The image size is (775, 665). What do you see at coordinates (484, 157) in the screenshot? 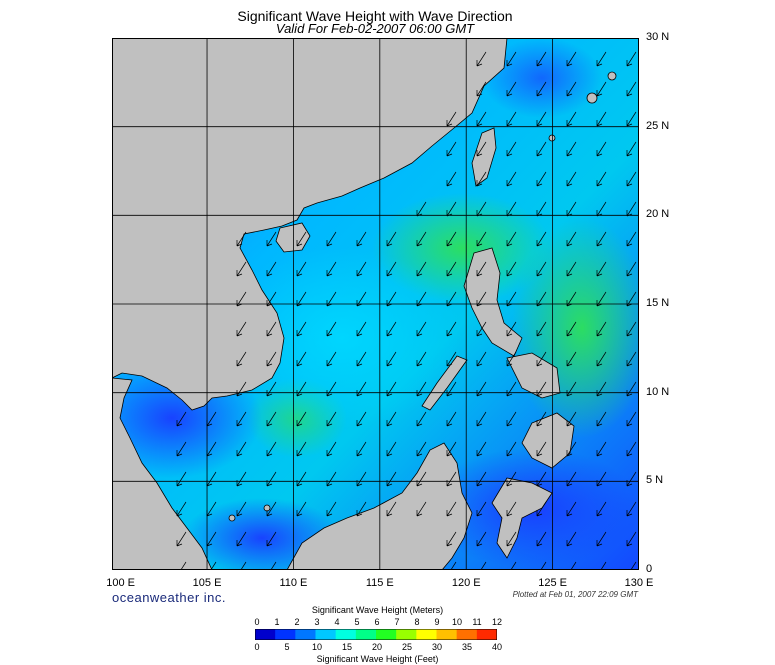
I see `land-taiwan` at bounding box center [484, 157].